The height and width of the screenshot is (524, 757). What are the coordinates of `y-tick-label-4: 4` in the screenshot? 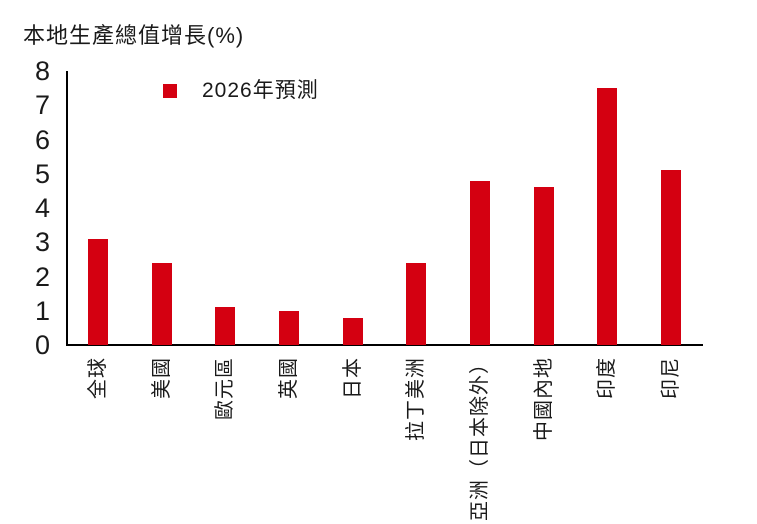 It's located at (42, 208).